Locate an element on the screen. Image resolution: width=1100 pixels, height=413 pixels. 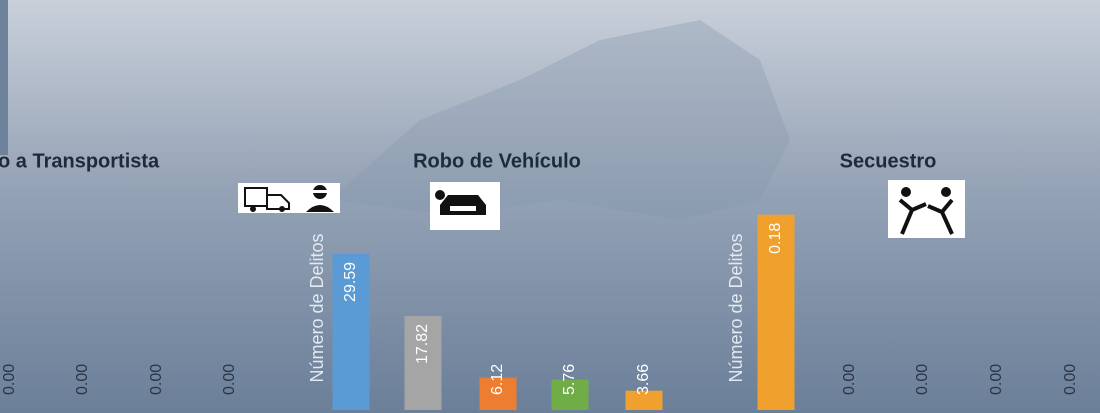
value-label: 0.18 is located at coordinates (775, 238).